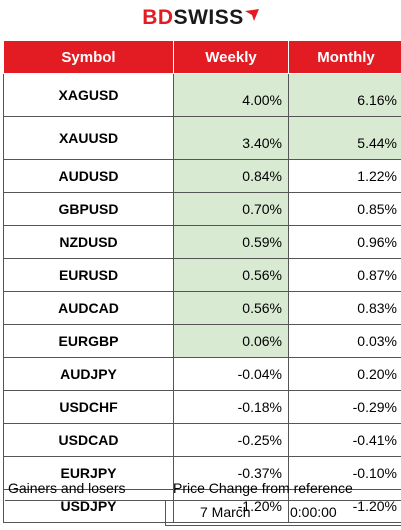 The width and height of the screenshot is (401, 530). I want to click on monthly-cell: -0.29%, so click(344, 407).